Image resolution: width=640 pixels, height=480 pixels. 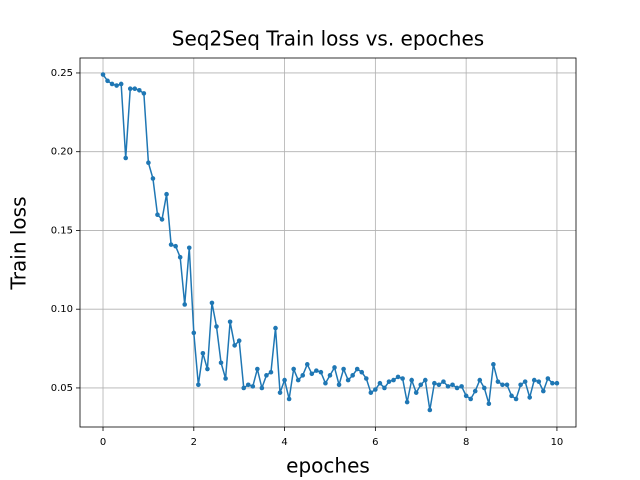 I want to click on x-tick-label: 8, so click(x=466, y=442).